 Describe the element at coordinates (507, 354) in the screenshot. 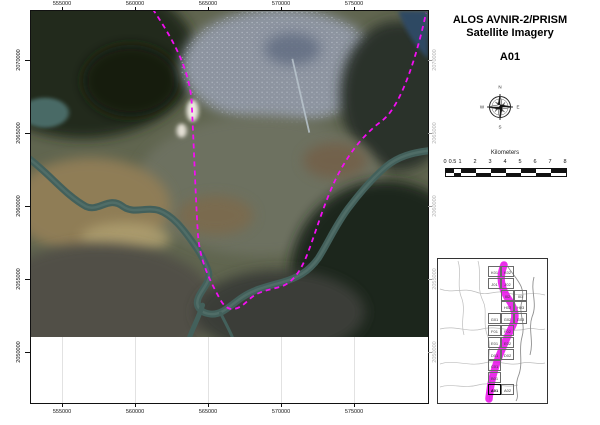

I see `inset-tile: D02` at that location.